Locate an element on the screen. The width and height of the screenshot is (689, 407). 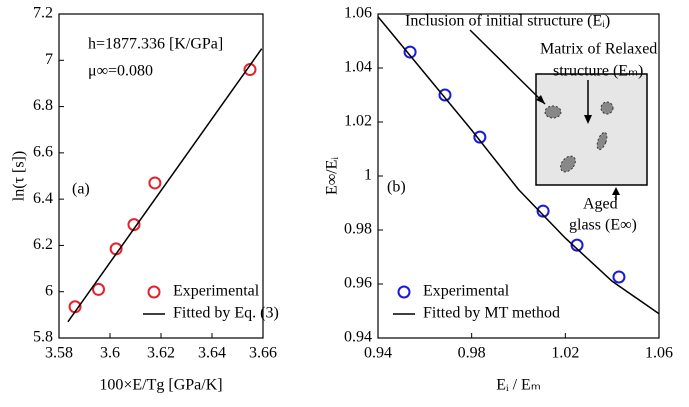
annotation: glass (E∞) is located at coordinates (603, 225).